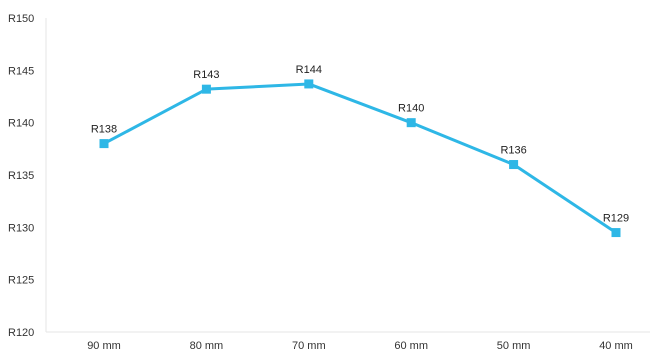  I want to click on data-label: R143, so click(206, 75).